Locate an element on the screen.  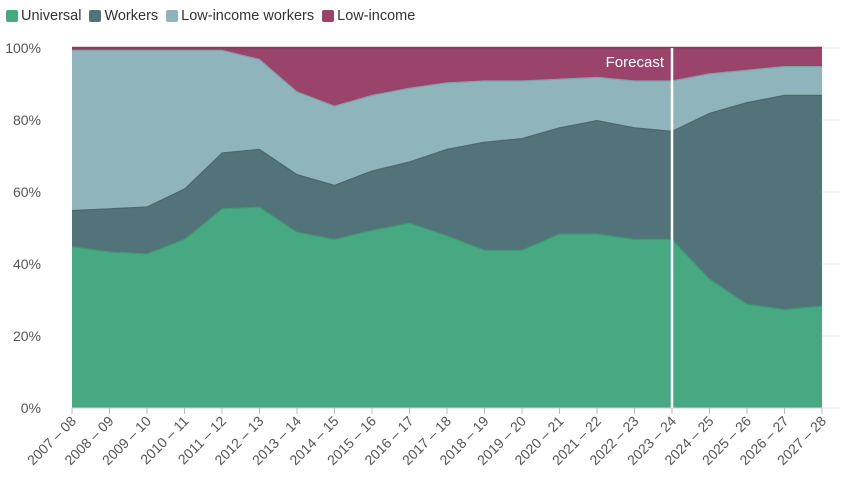
y-tick-label: 60% is located at coordinates (27, 192).